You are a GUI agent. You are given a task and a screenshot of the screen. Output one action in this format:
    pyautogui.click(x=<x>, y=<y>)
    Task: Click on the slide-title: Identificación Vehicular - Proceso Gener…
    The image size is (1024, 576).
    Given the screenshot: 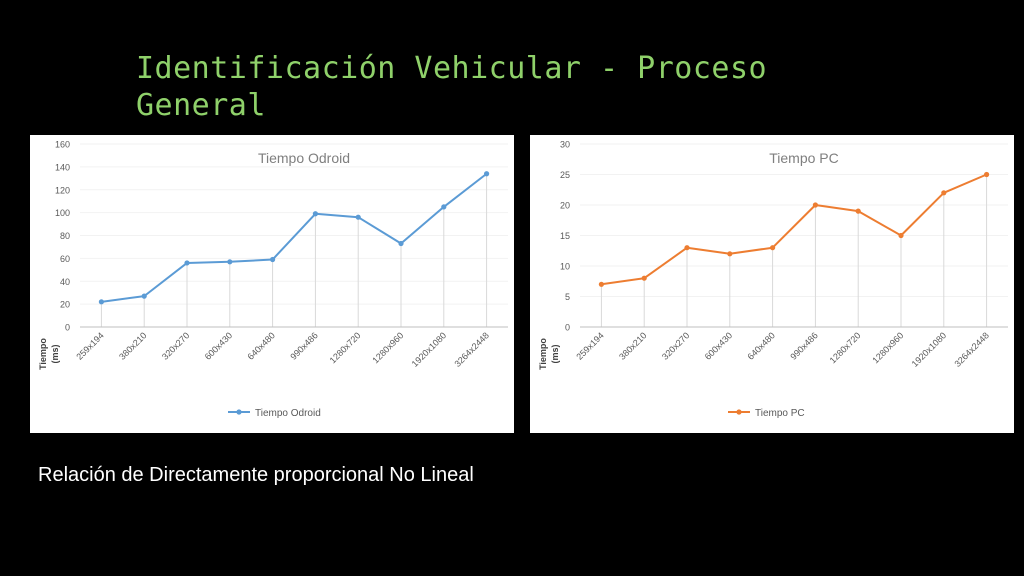 What is the action you would take?
    pyautogui.click(x=452, y=87)
    